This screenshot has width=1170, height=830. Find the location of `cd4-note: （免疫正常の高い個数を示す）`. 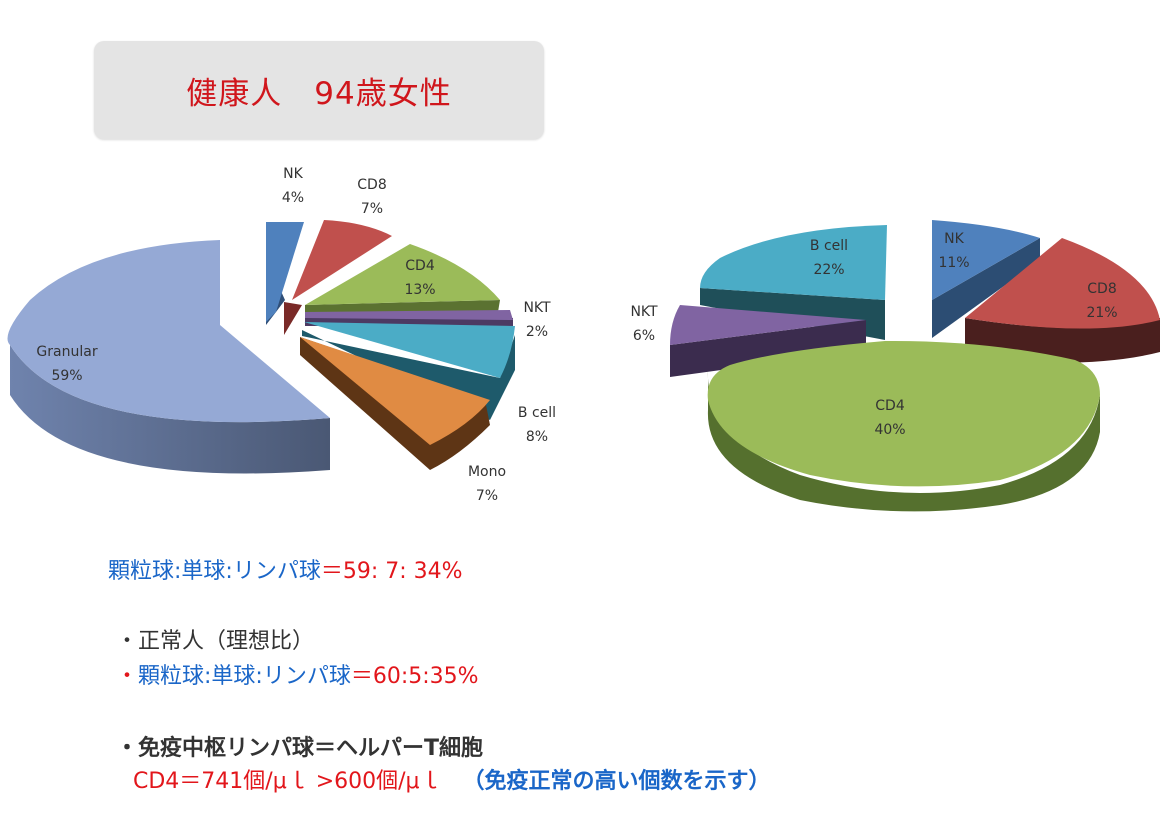

cd4-note: （免疫正常の高い個数を示す） is located at coordinates (616, 781).